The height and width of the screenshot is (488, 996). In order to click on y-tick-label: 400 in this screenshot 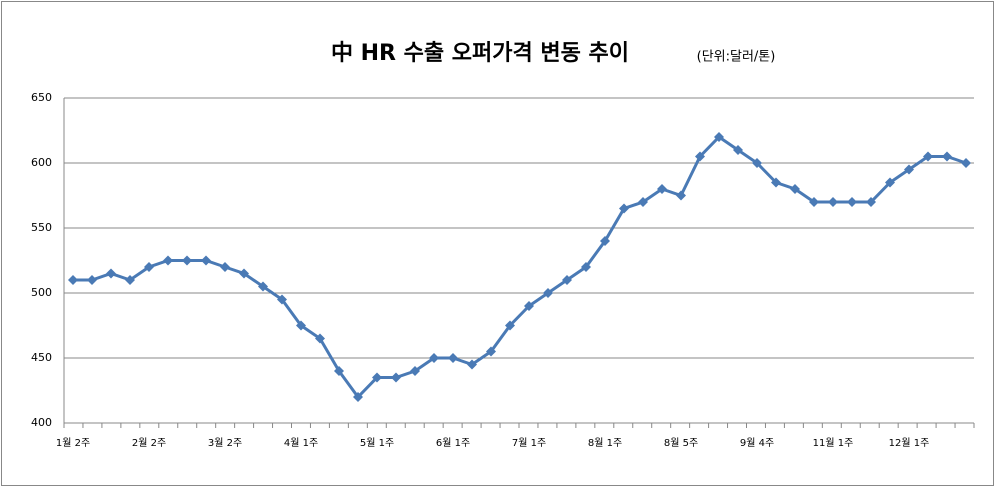, I will do `click(41, 422)`.